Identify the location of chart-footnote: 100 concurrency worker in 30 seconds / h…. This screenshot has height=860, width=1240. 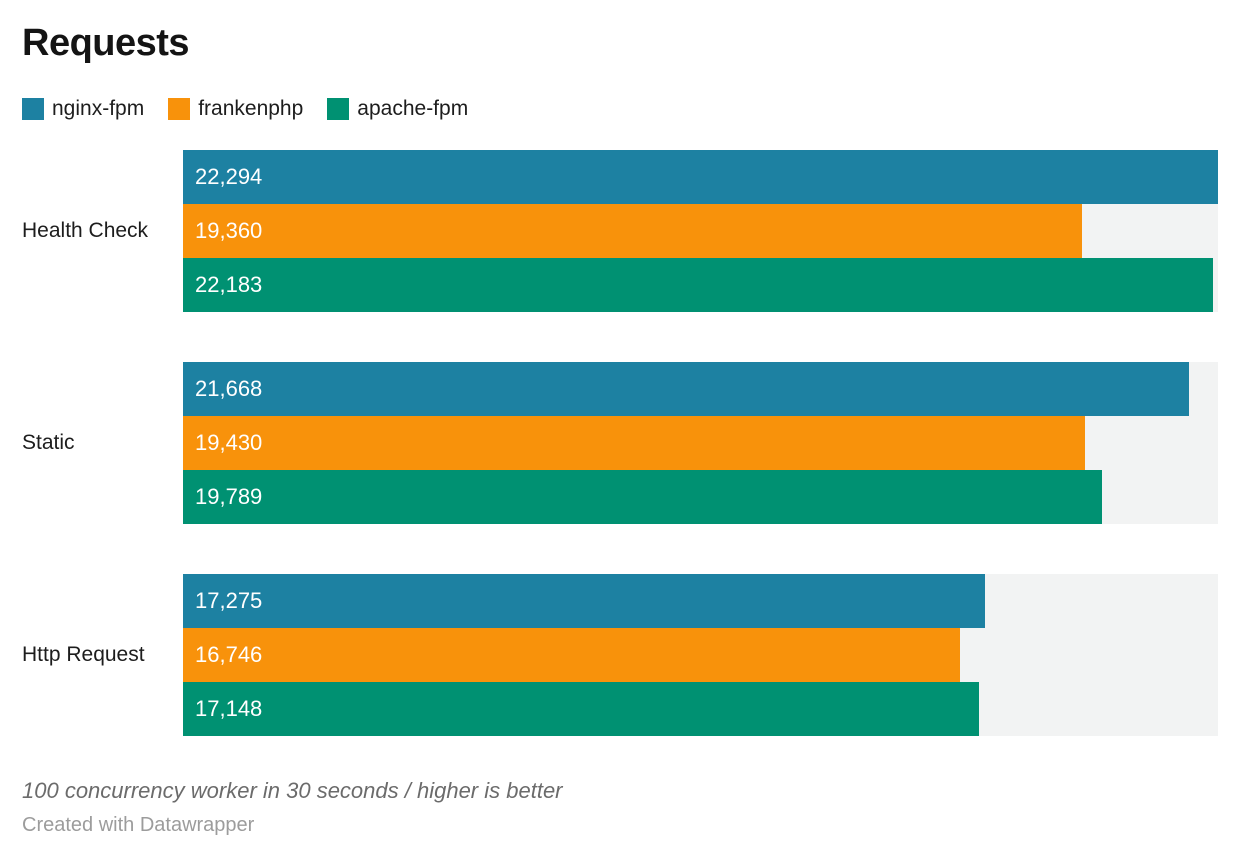
(292, 790).